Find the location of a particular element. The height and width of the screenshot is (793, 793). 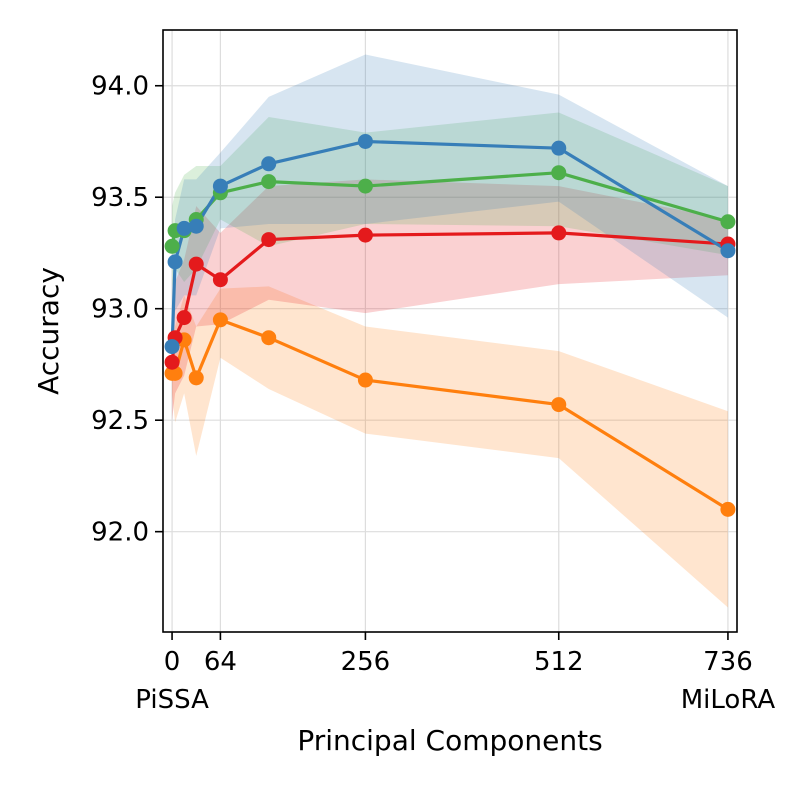

y-axis-ticks: 92.0 92.5 93.0 93.5 94.0 is located at coordinates (127, 310).